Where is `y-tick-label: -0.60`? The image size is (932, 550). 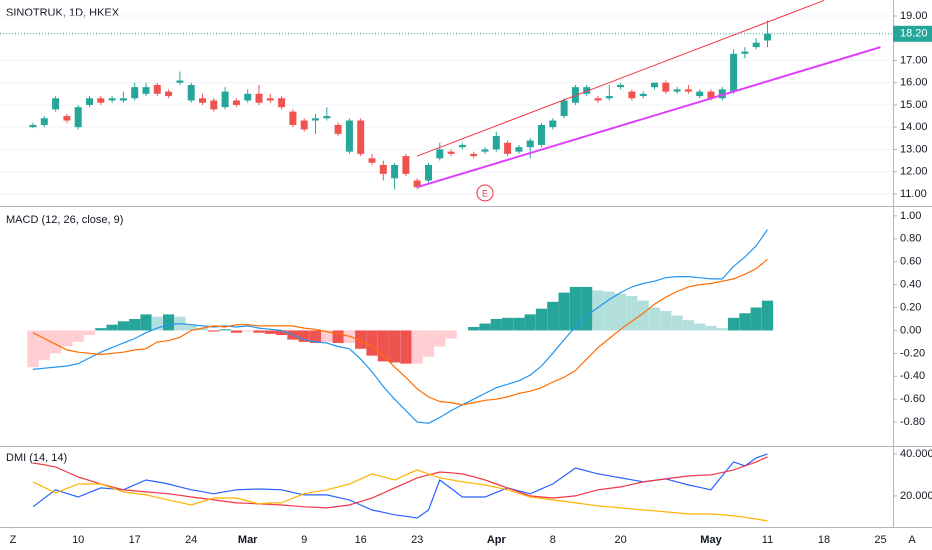 y-tick-label: -0.60 is located at coordinates (912, 399).